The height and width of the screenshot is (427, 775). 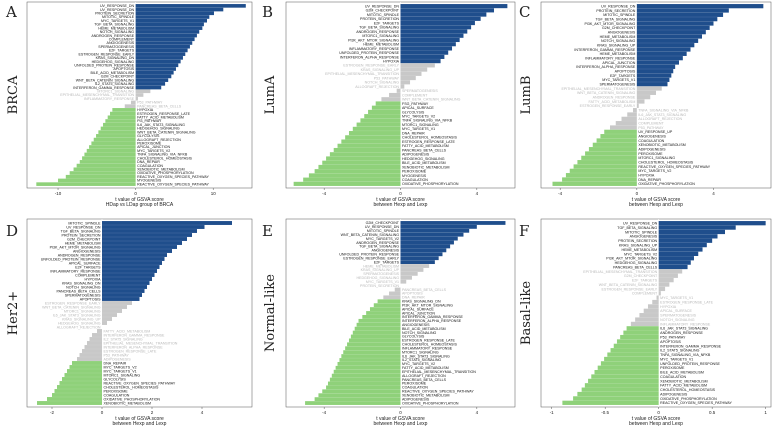 What do you see at coordinates (391, 61) in the screenshot?
I see `bar-label: HYPOXIA` at bounding box center [391, 61].